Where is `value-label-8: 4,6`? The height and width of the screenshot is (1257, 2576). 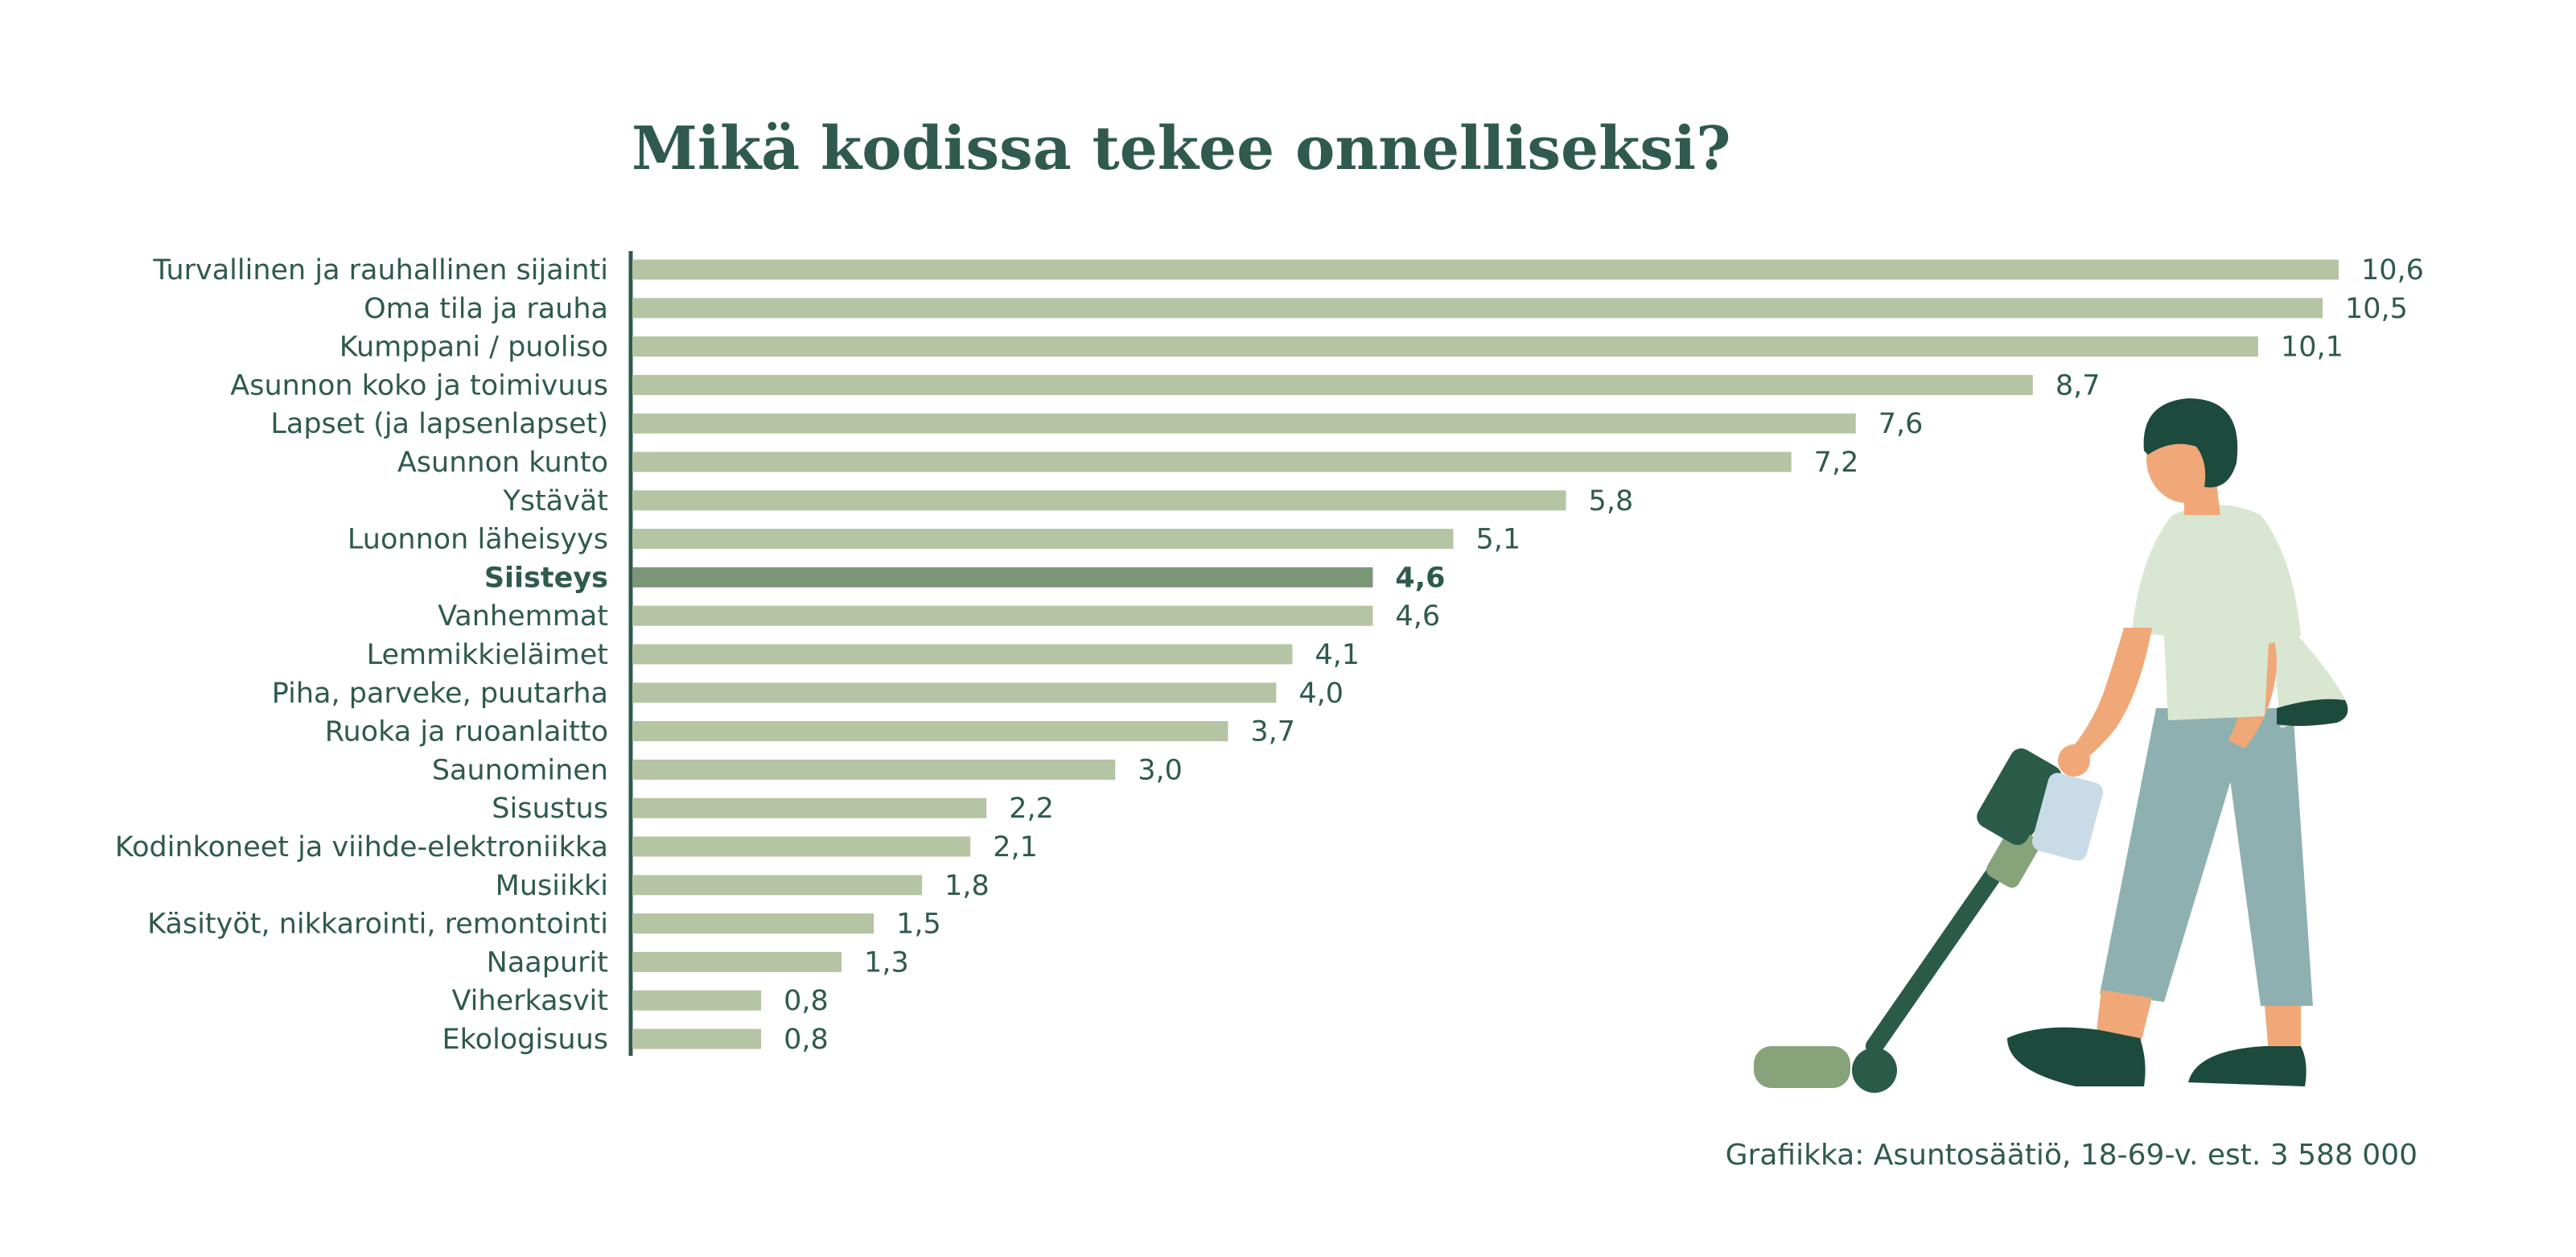 value-label-8: 4,6 is located at coordinates (1420, 578).